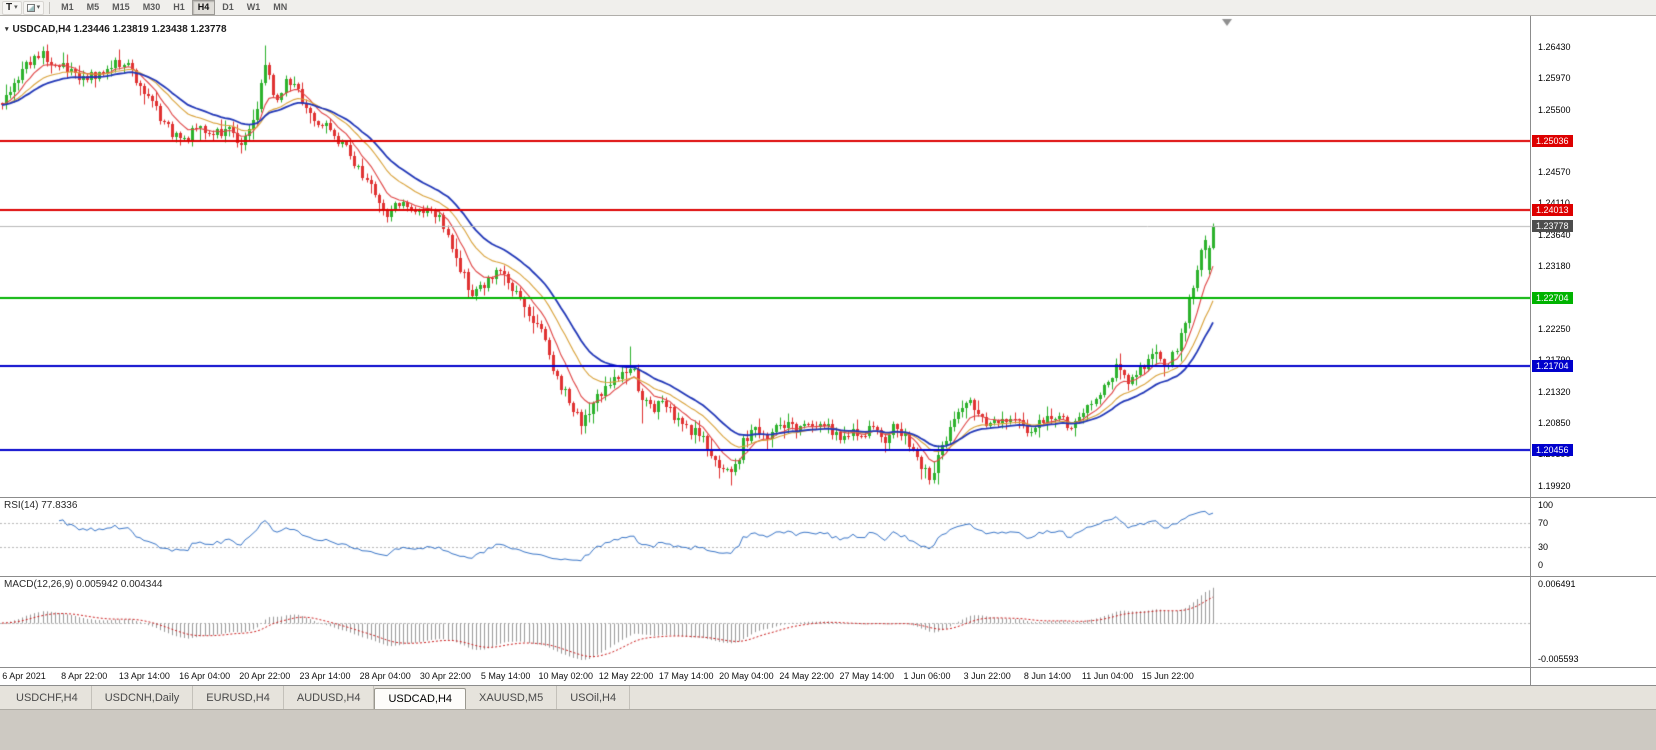 The width and height of the screenshot is (1656, 750). I want to click on chart-tab-eurusd-h4: EURUSD,H4, so click(238, 697).